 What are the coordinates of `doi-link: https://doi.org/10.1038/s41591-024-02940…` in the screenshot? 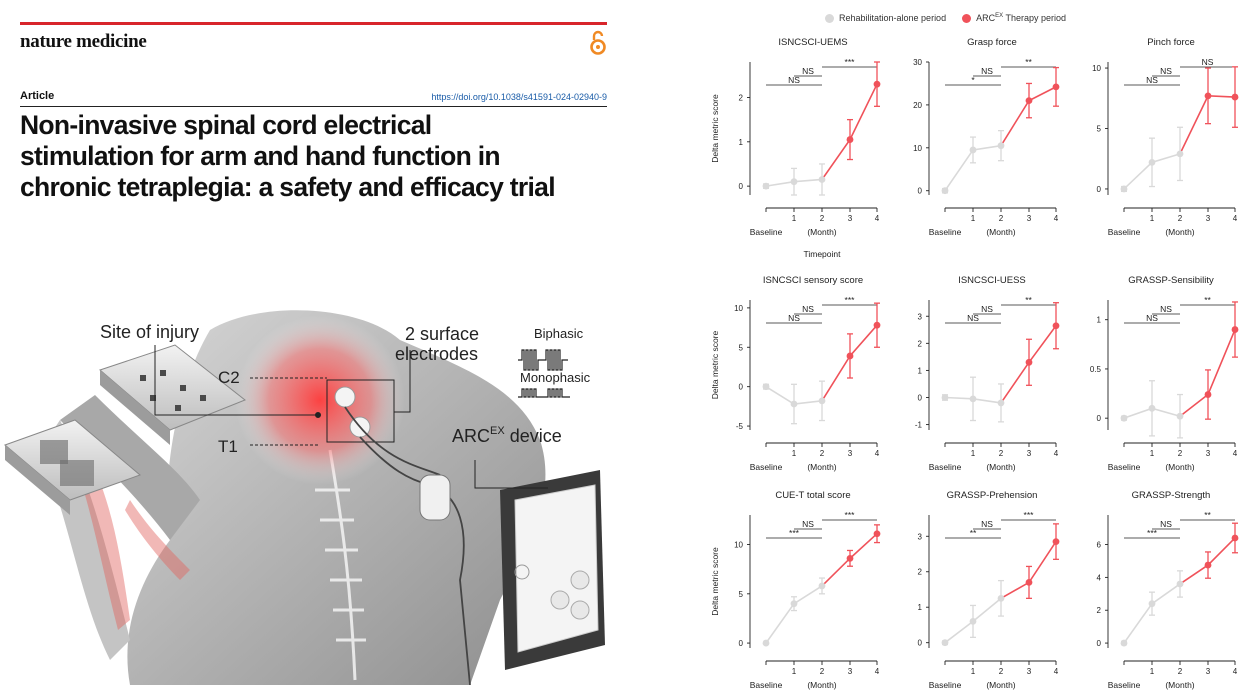 It's located at (519, 97).